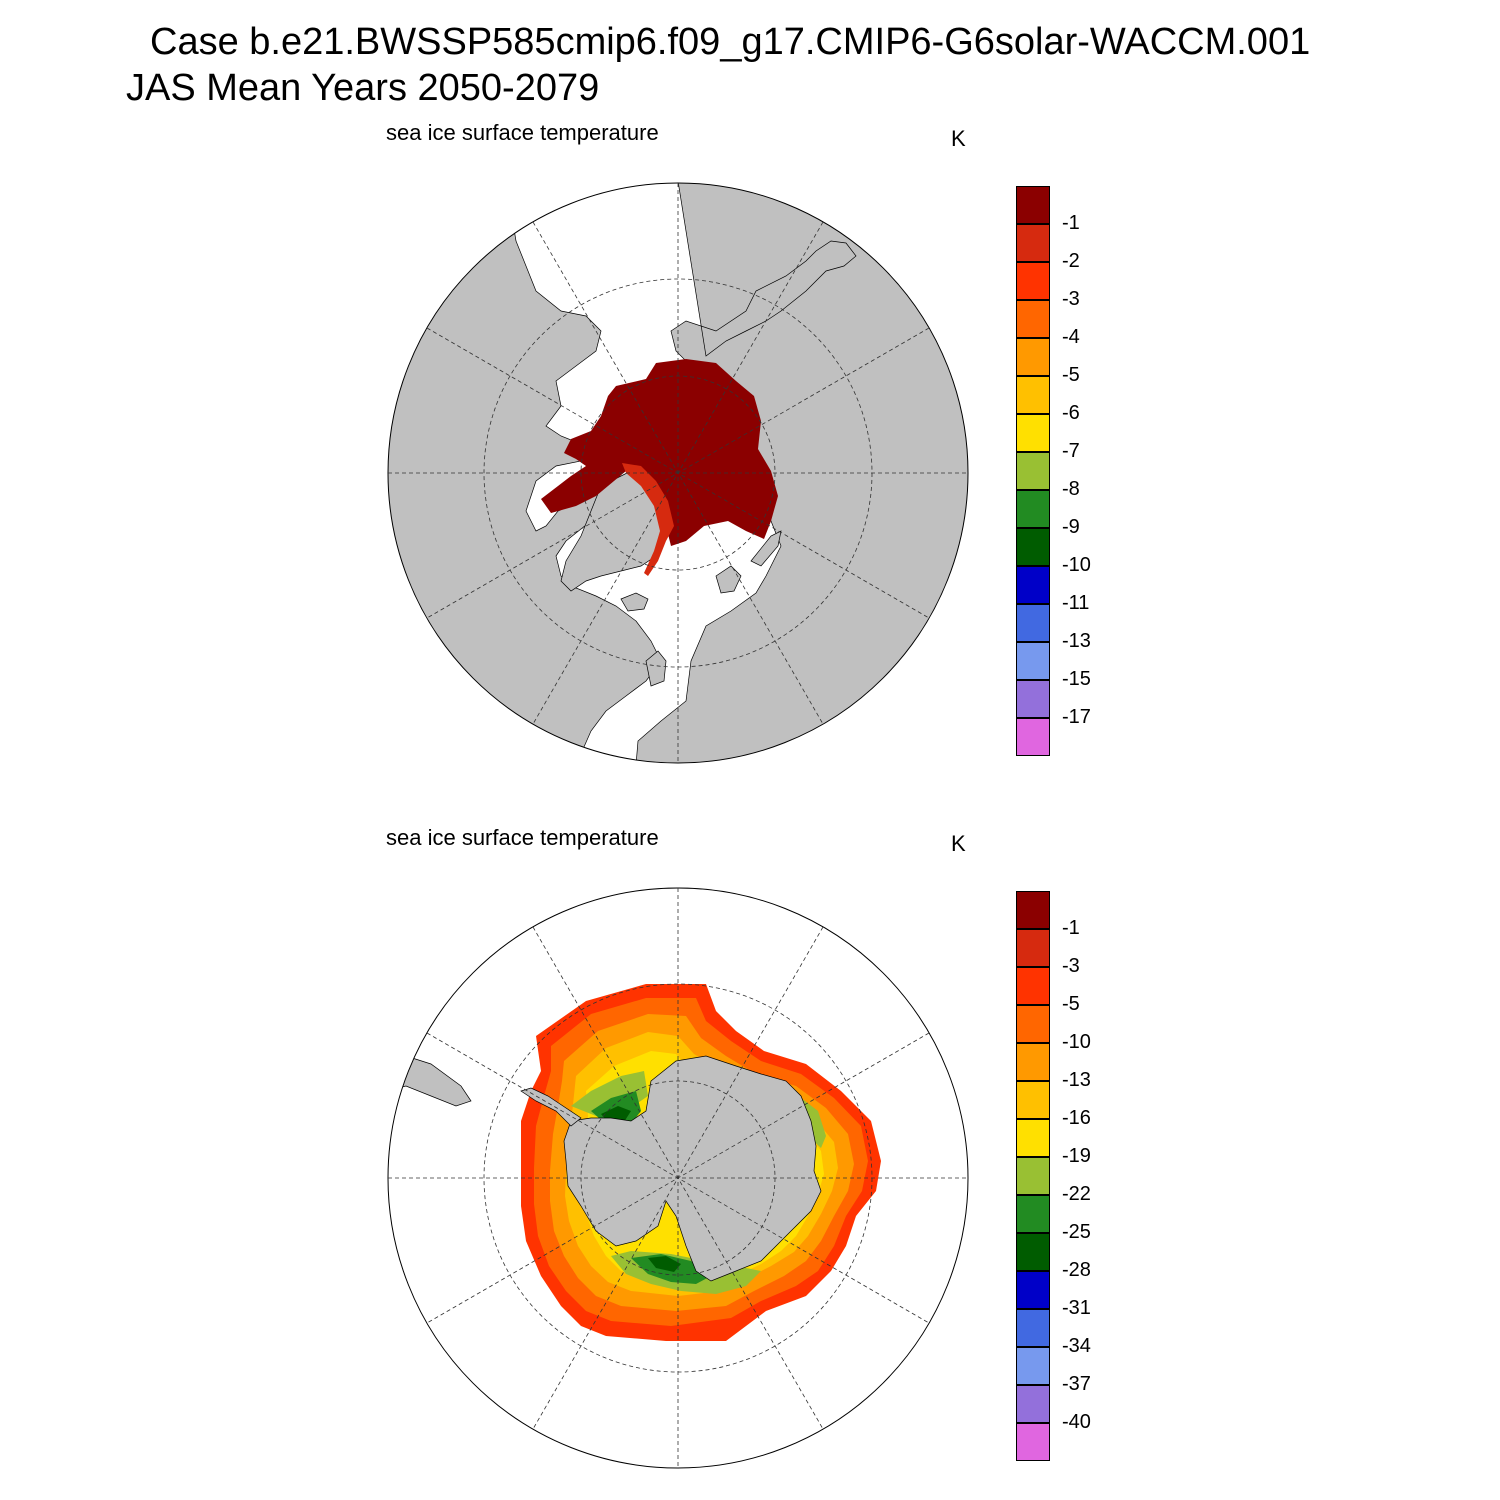 Image resolution: width=1500 pixels, height=1500 pixels. I want to click on north-colorbar-tick-label: -8, so click(1071, 489).